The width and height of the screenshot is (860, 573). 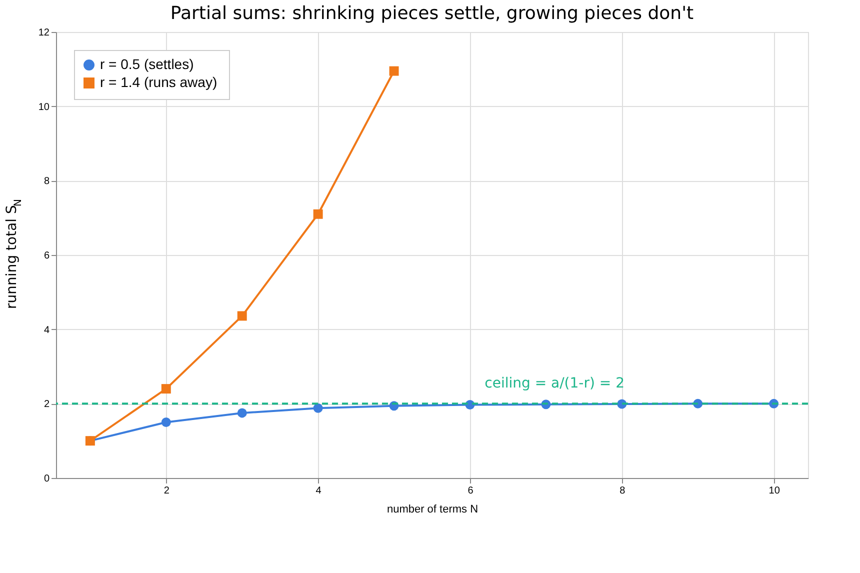 What do you see at coordinates (432, 510) in the screenshot?
I see `x-axis-title: number of terms N` at bounding box center [432, 510].